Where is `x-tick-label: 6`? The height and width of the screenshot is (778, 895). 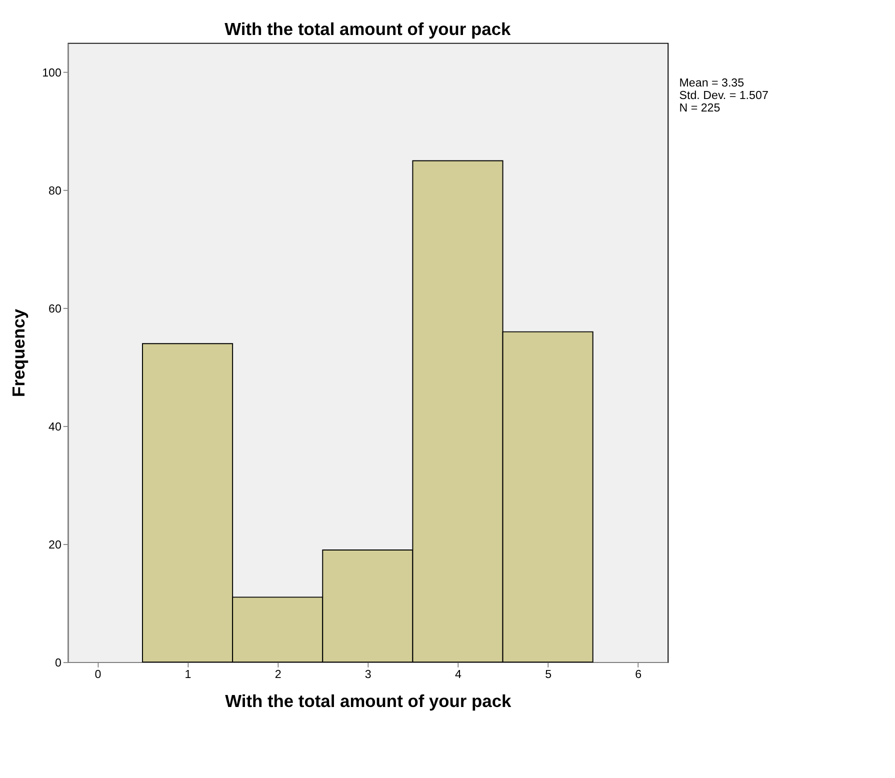
x-tick-label: 6 is located at coordinates (638, 675).